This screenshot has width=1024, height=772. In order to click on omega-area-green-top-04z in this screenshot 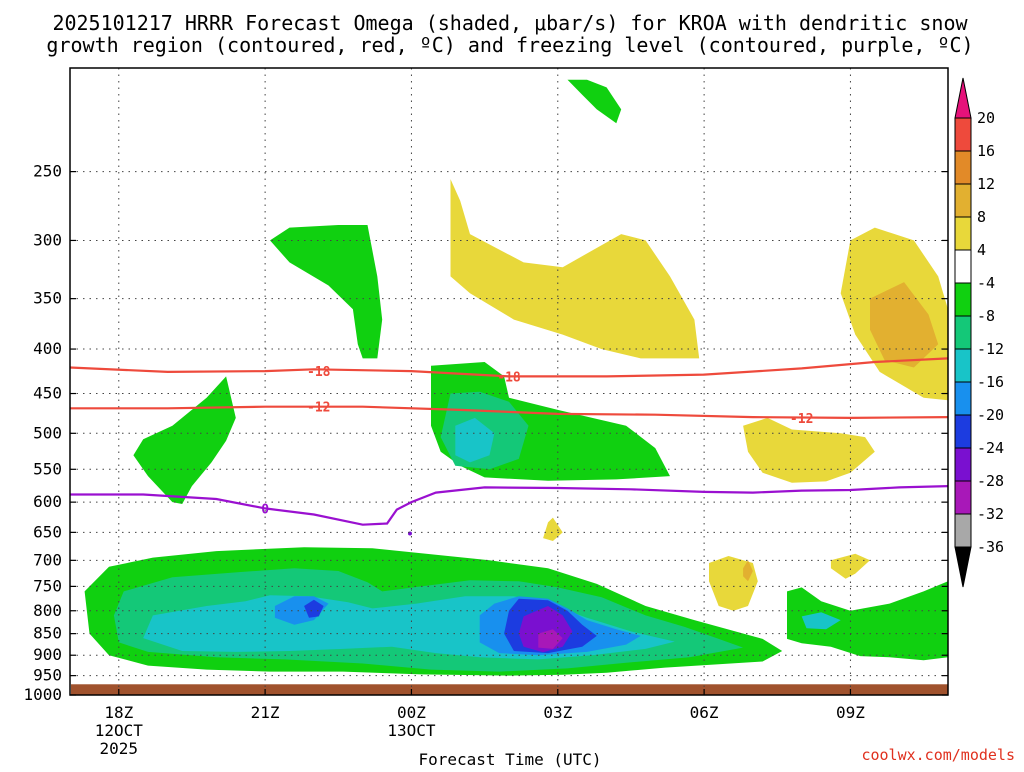, I will do `click(594, 101)`.